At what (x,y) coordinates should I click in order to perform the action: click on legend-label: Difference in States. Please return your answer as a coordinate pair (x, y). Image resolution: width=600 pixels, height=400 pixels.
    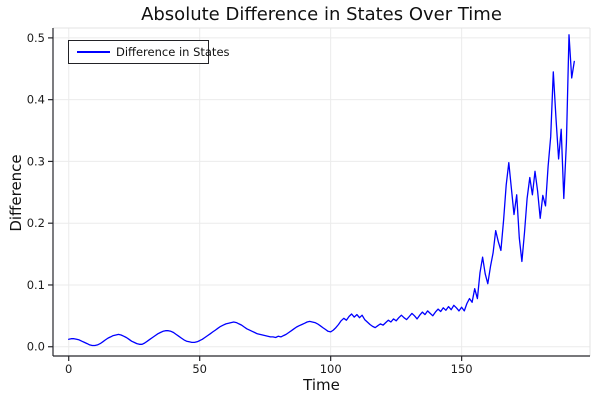
    Looking at the image, I should click on (173, 52).